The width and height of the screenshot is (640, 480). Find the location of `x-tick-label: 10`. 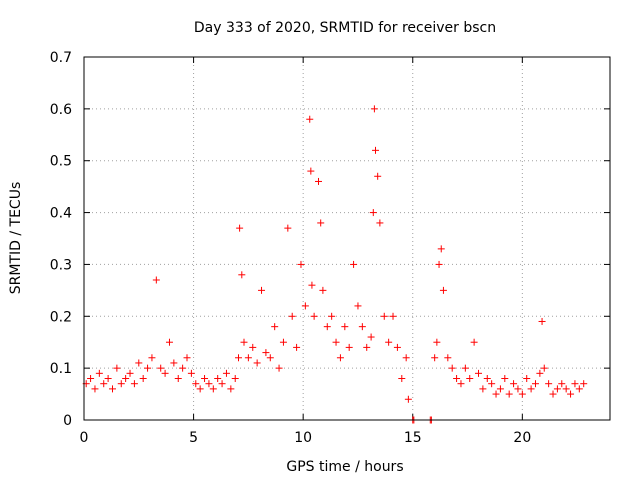

x-tick-label: 10 is located at coordinates (303, 438).